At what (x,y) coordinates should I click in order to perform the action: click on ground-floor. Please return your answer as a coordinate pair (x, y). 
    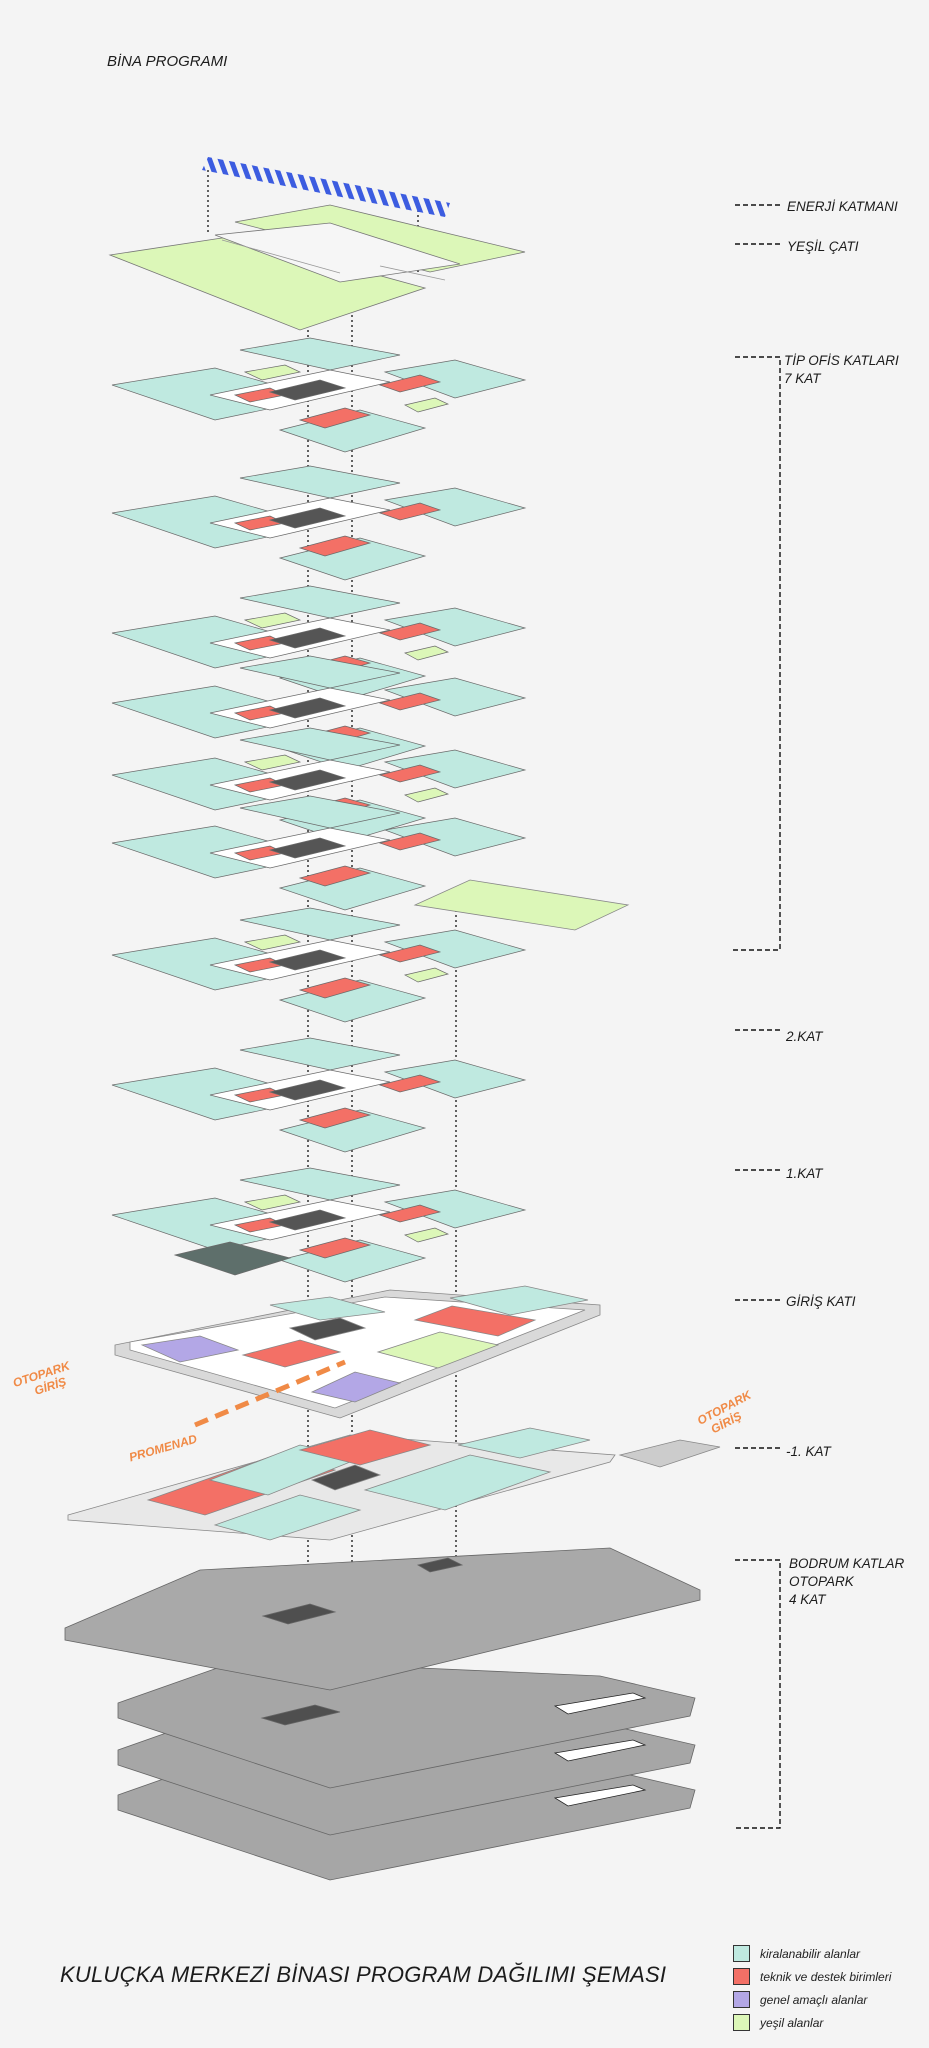
    Looking at the image, I should click on (357, 1352).